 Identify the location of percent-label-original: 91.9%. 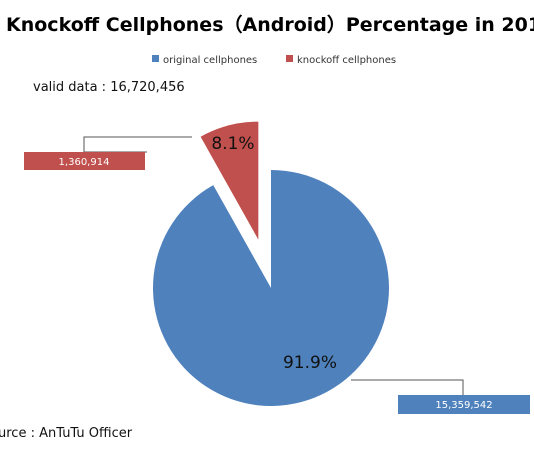
(310, 363).